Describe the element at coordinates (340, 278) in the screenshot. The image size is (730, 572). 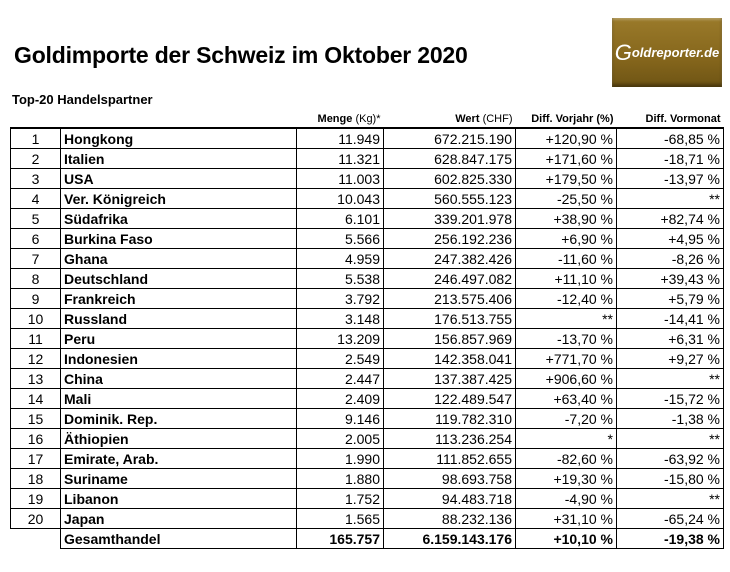
I see `menge-cell: 5.538` at that location.